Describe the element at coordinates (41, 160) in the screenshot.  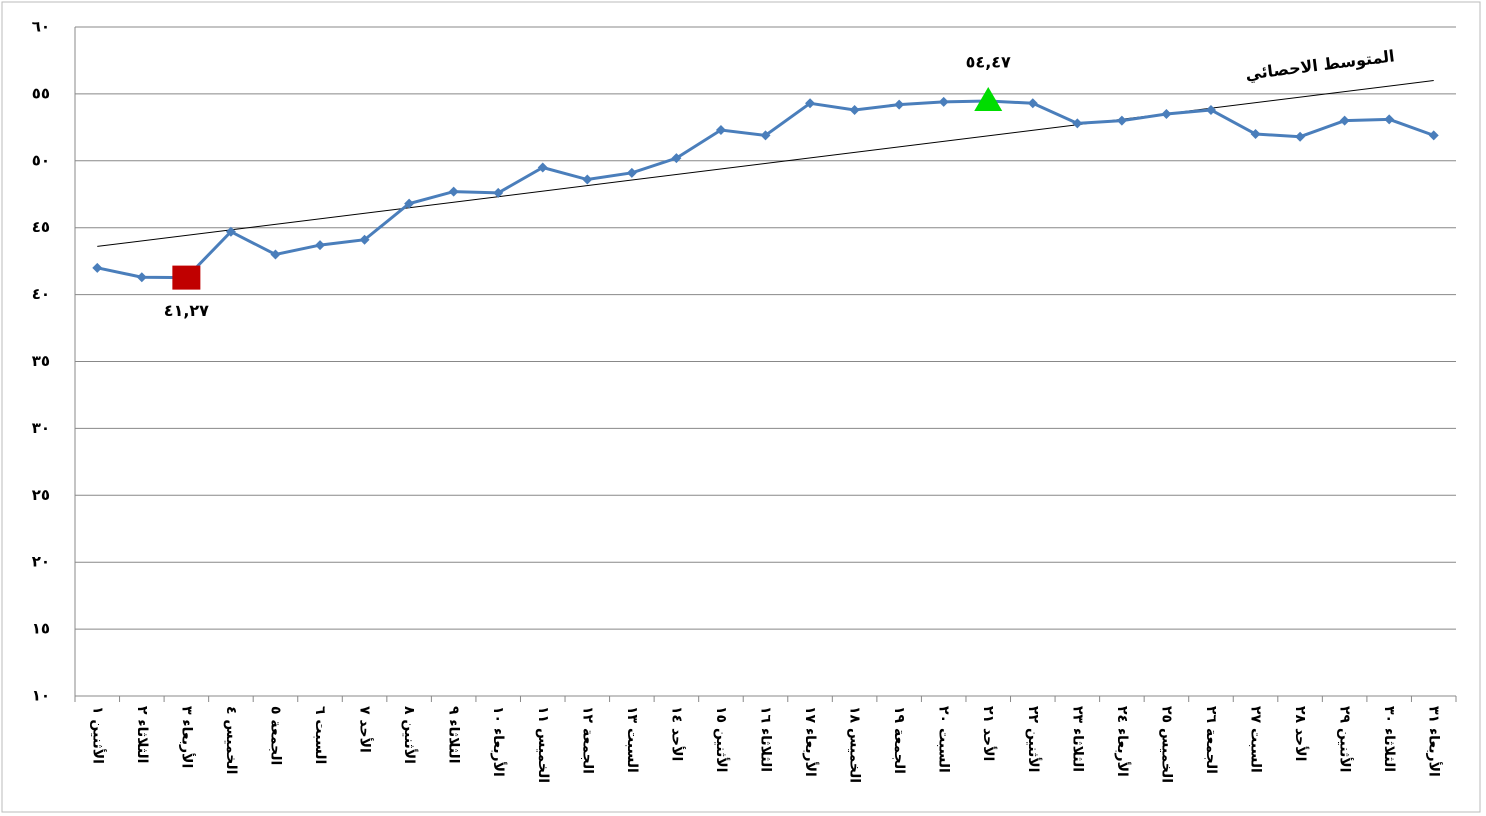
I see `y-tick-label: ٥٠` at that location.